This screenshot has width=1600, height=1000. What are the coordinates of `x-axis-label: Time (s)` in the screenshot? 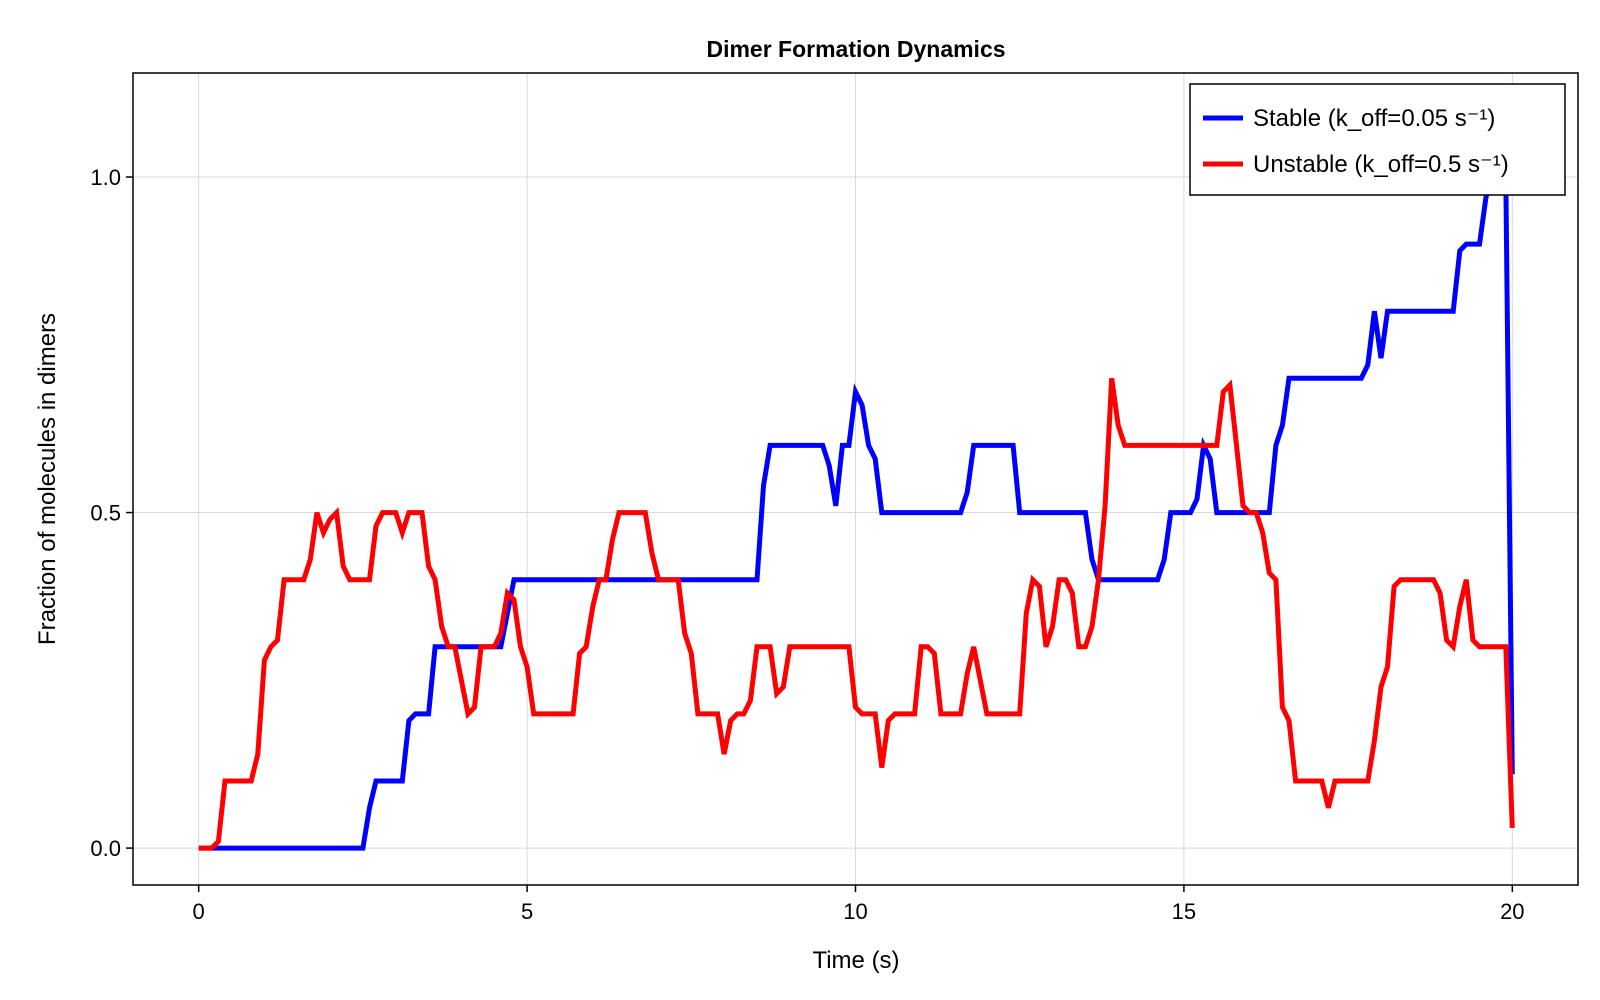 It's located at (855, 960).